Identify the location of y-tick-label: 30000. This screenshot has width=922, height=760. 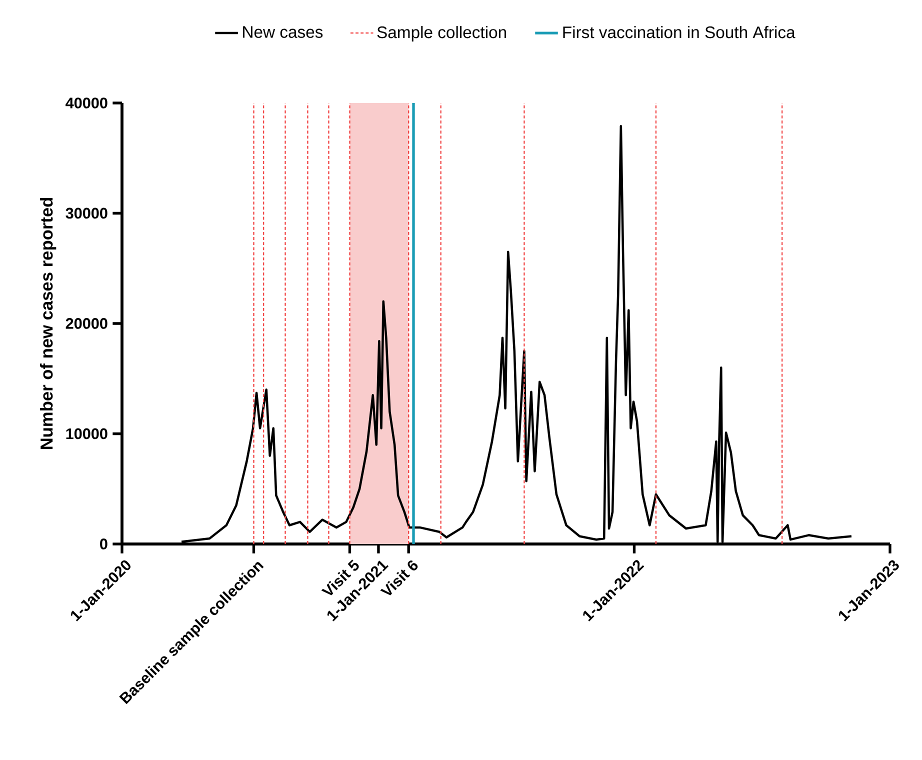
(87, 213).